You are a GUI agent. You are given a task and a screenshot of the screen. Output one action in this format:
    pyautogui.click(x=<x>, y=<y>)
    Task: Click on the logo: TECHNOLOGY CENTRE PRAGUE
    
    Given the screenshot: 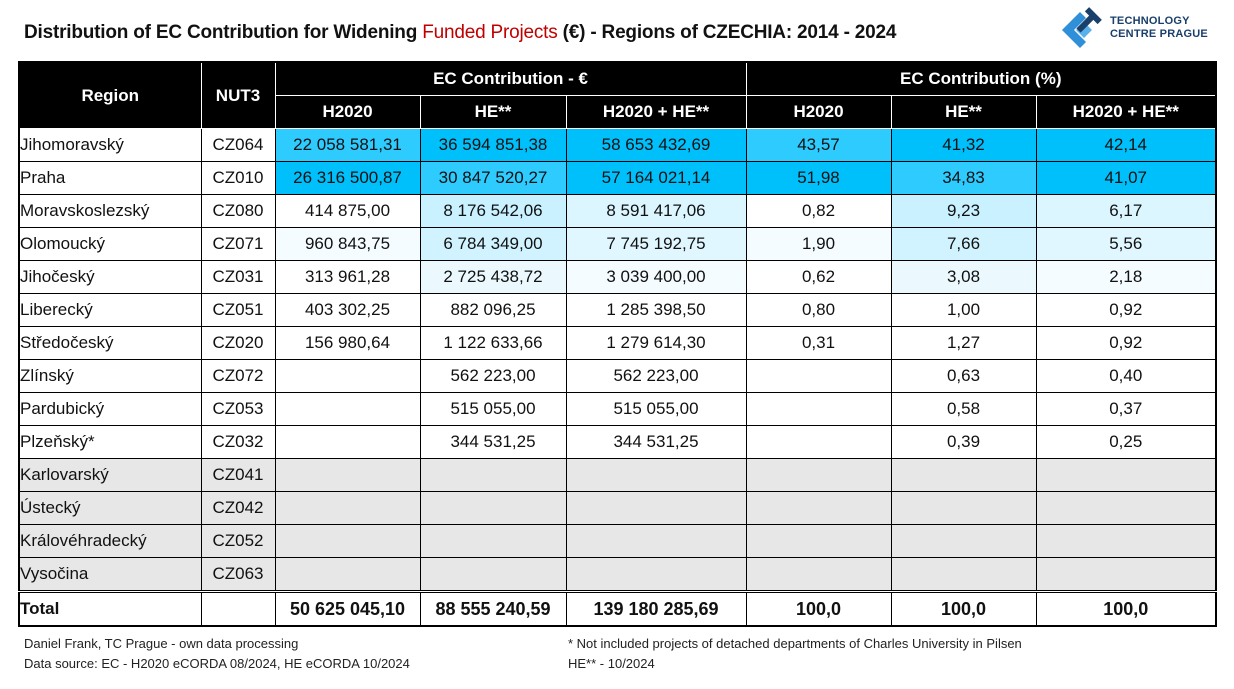 What is the action you would take?
    pyautogui.click(x=1143, y=29)
    